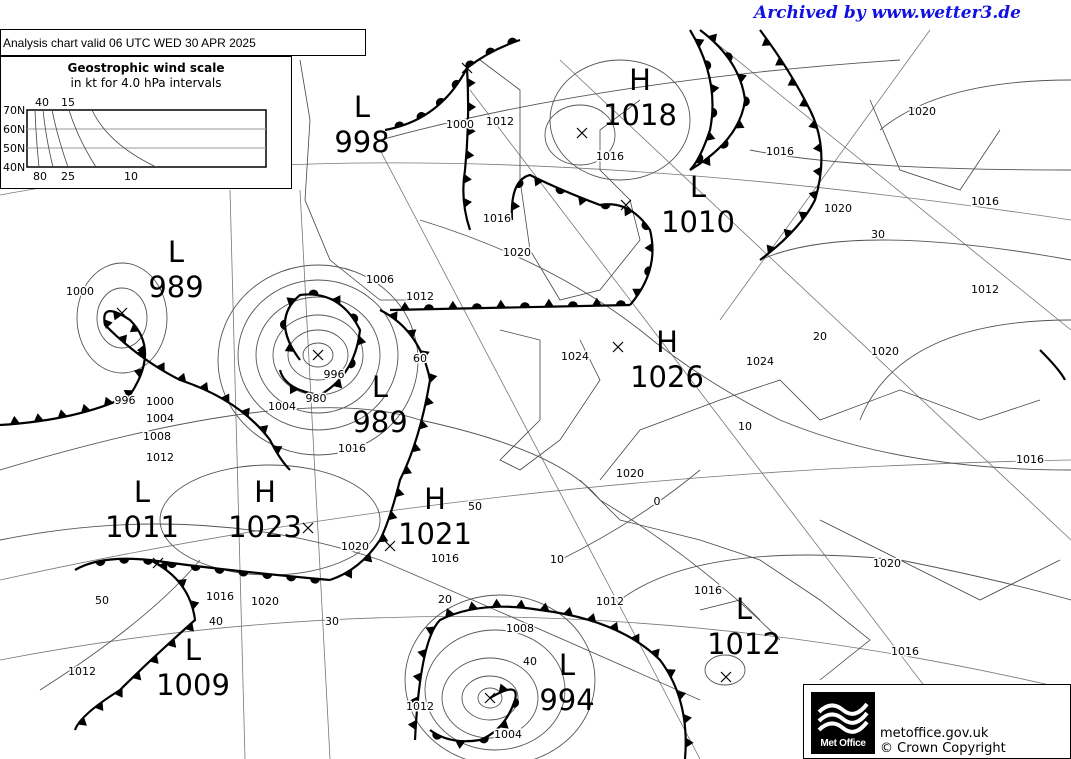  I want to click on isobar-label: 980, so click(316, 398).